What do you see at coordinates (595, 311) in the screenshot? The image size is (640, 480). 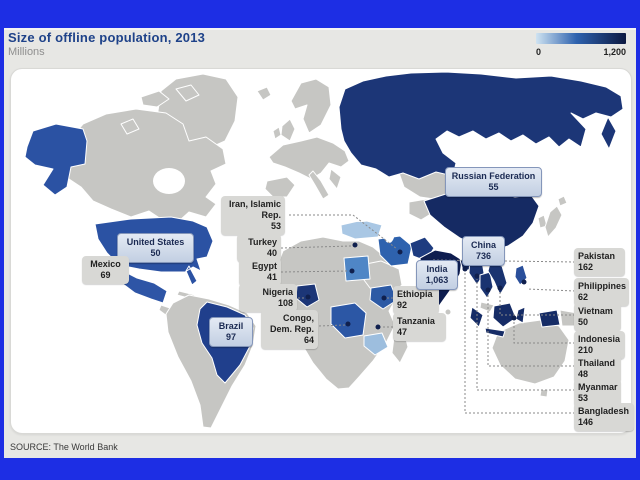 I see `country-name: Vietnam` at bounding box center [595, 311].